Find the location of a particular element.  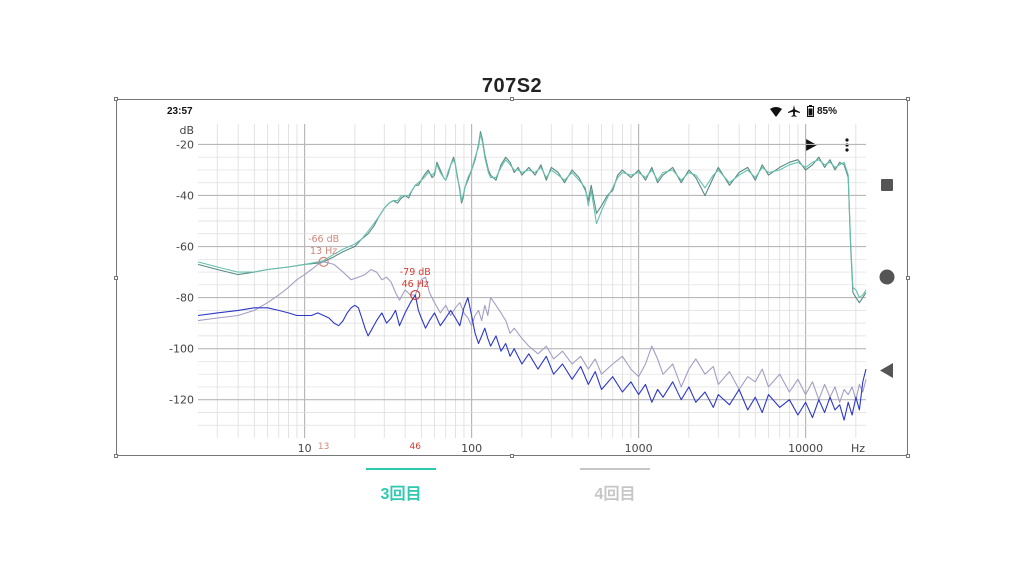

y-tick-label: -20 is located at coordinates (185, 144).